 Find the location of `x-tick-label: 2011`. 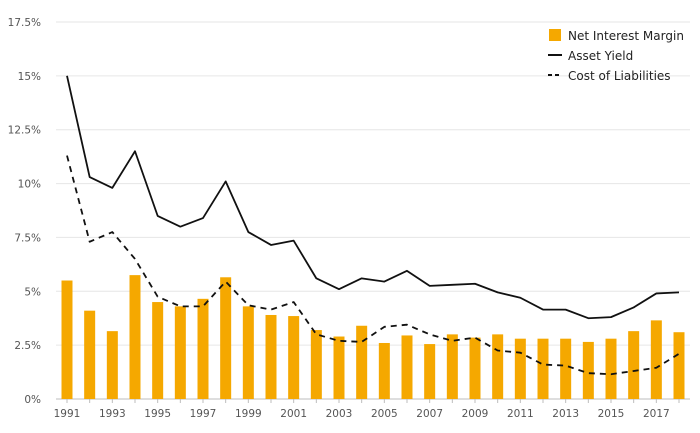

x-tick-label: 2011 is located at coordinates (520, 414).